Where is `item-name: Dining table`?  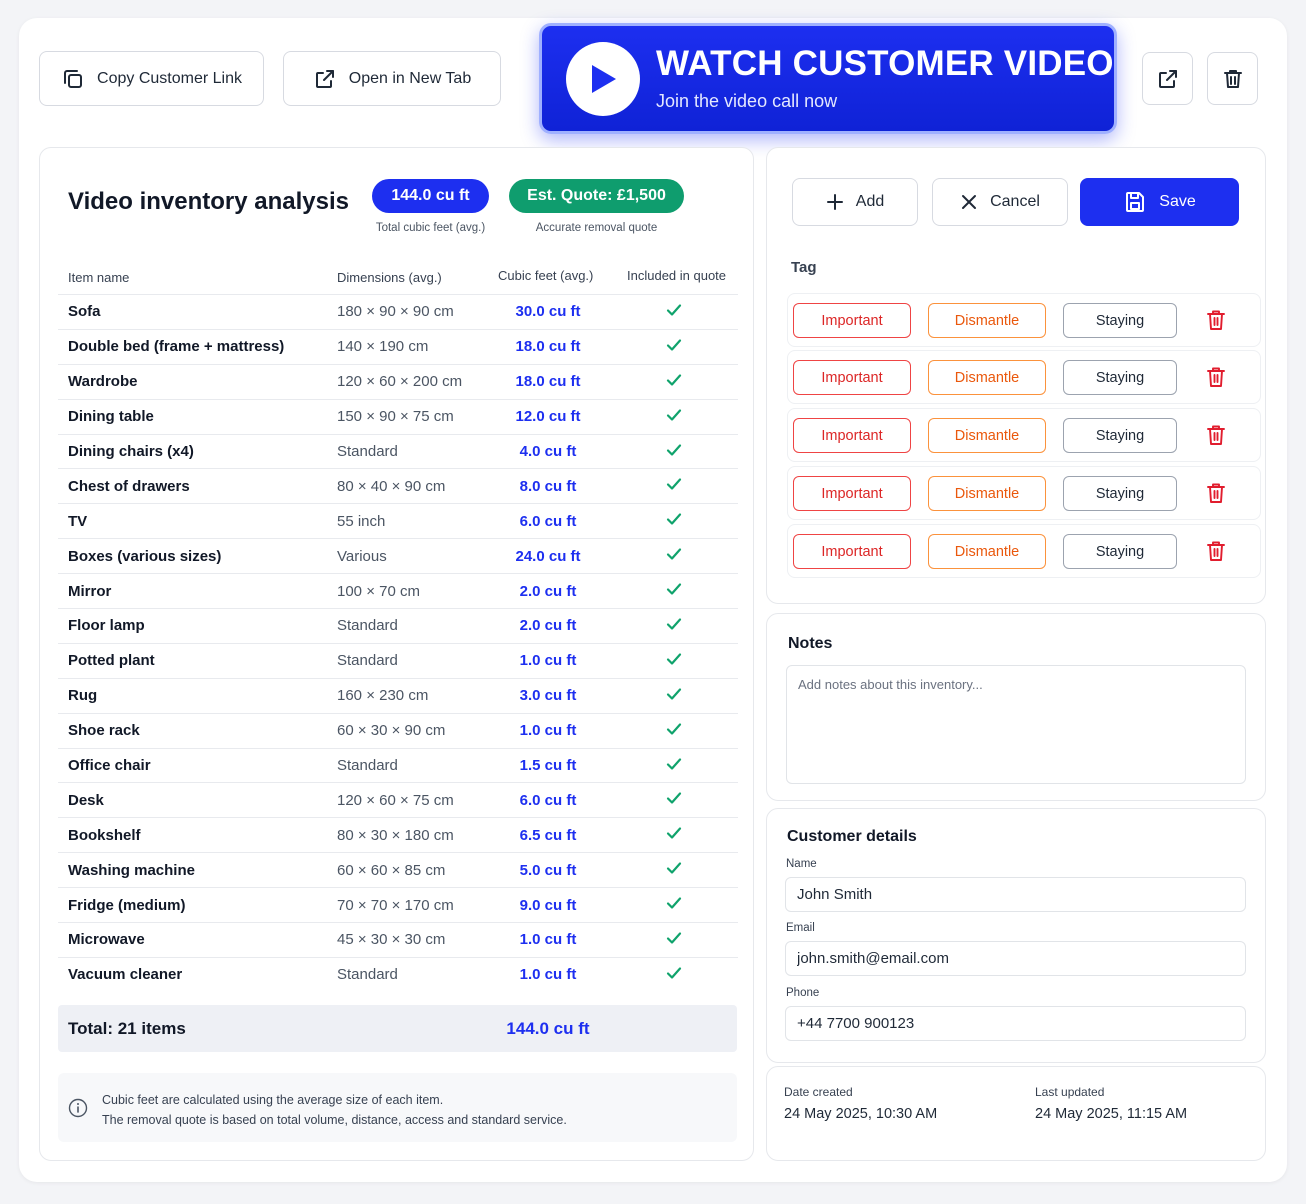
item-name: Dining table is located at coordinates (111, 417).